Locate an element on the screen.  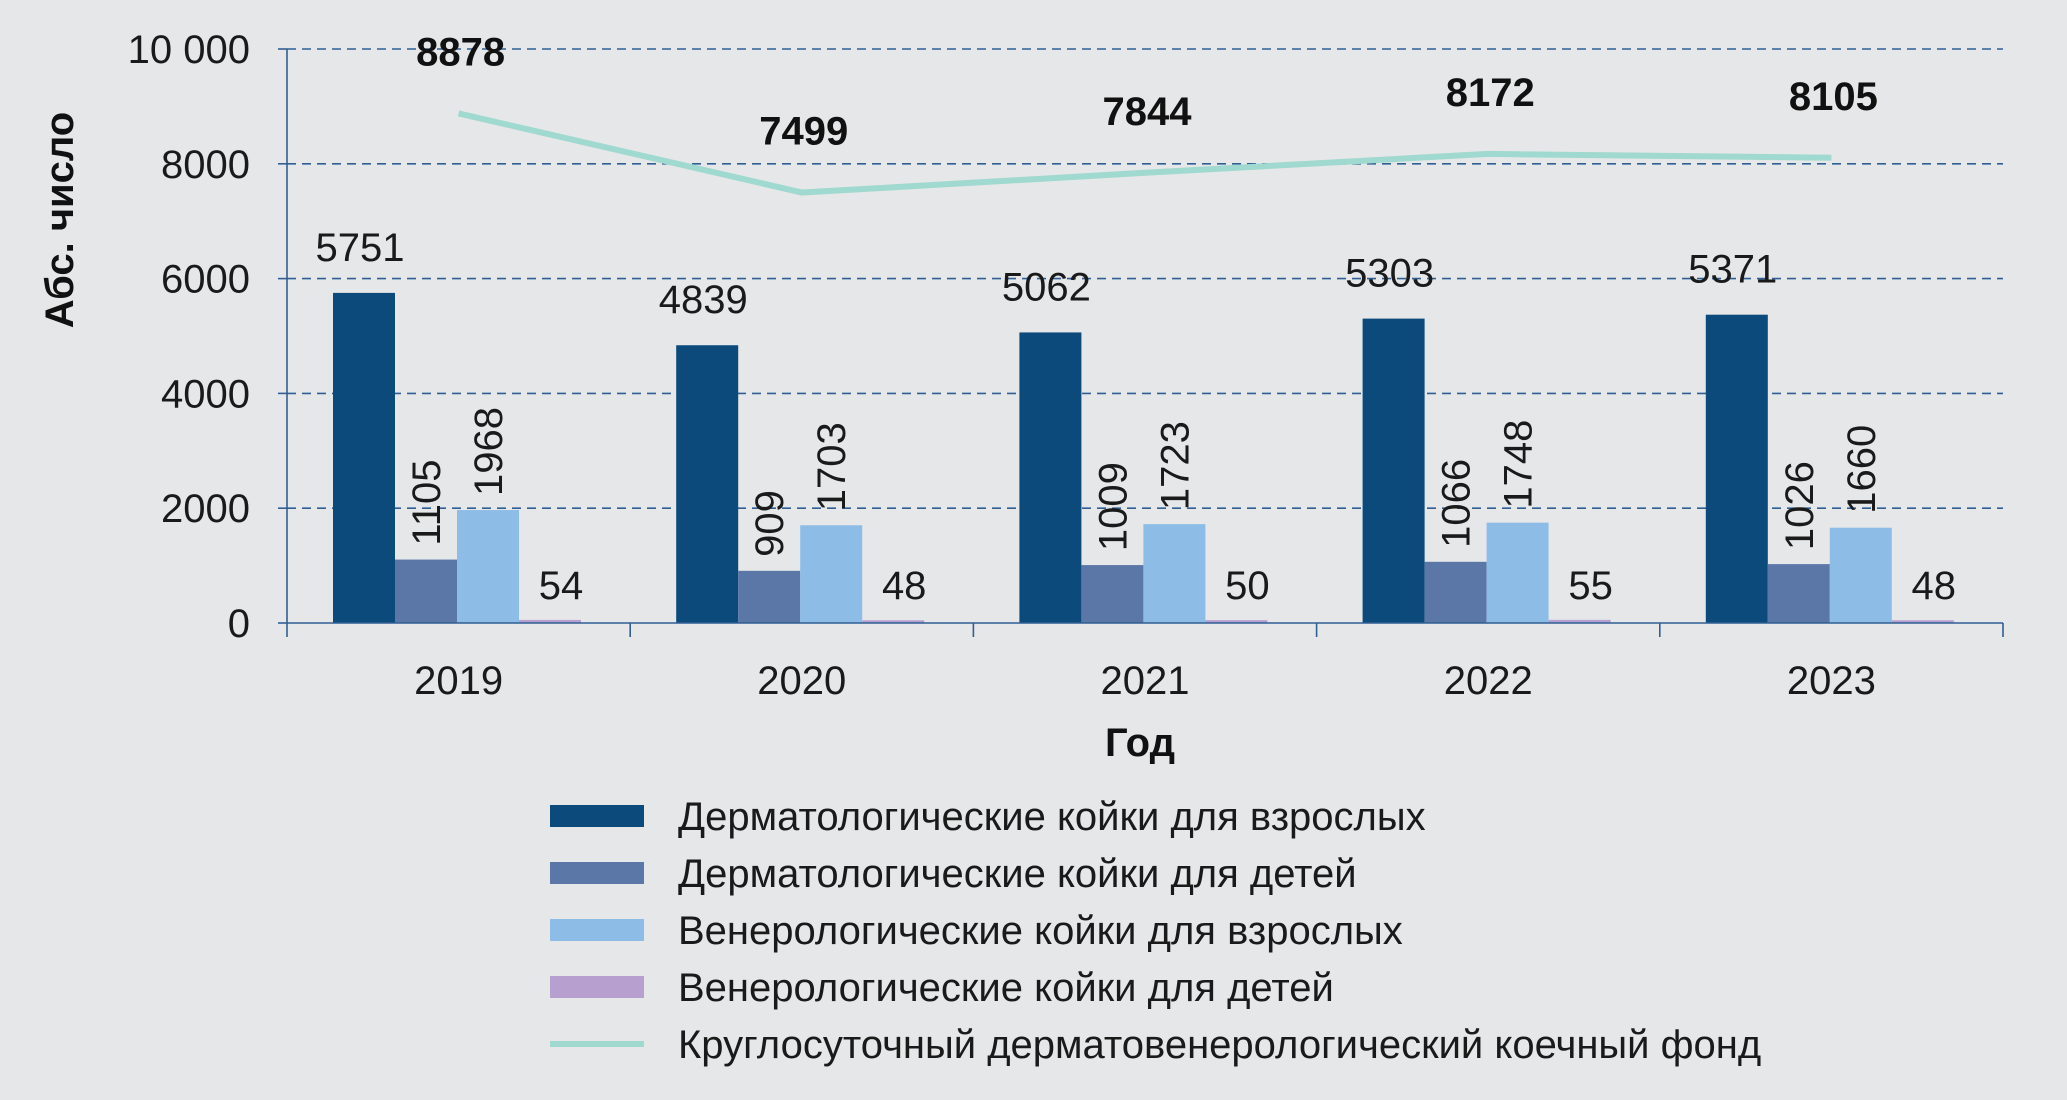
x-tick-label: 2023 is located at coordinates (1831, 681).